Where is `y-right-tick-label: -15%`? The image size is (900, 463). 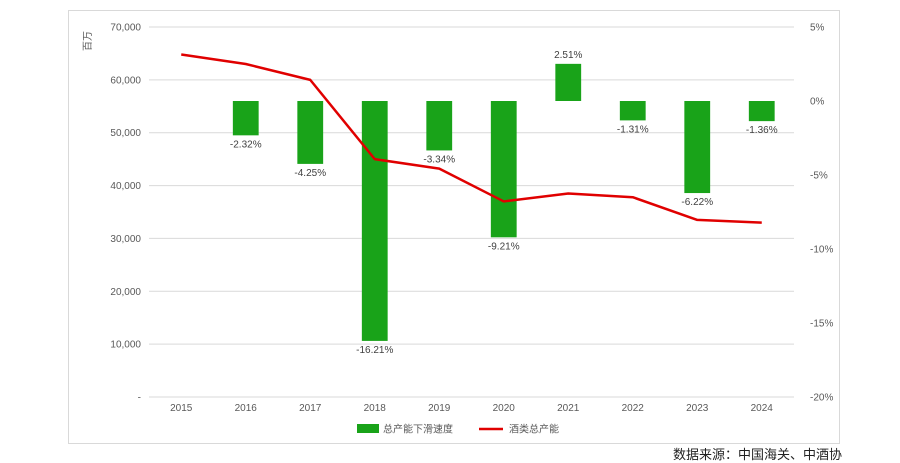
y-right-tick-label: -15% is located at coordinates (821, 324).